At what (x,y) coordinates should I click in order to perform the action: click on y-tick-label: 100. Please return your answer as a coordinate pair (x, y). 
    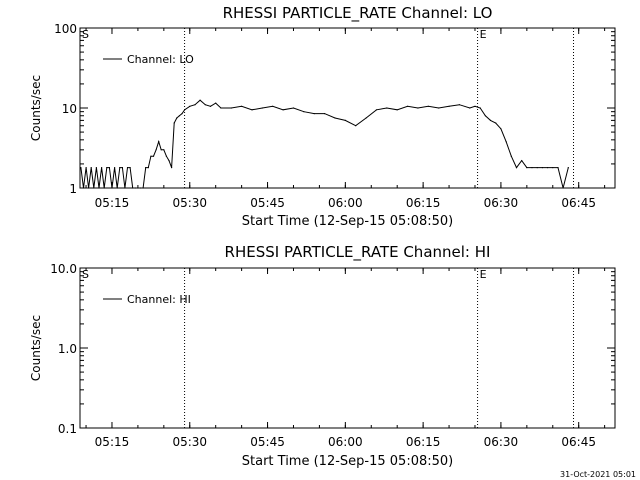
    Looking at the image, I should click on (65, 29).